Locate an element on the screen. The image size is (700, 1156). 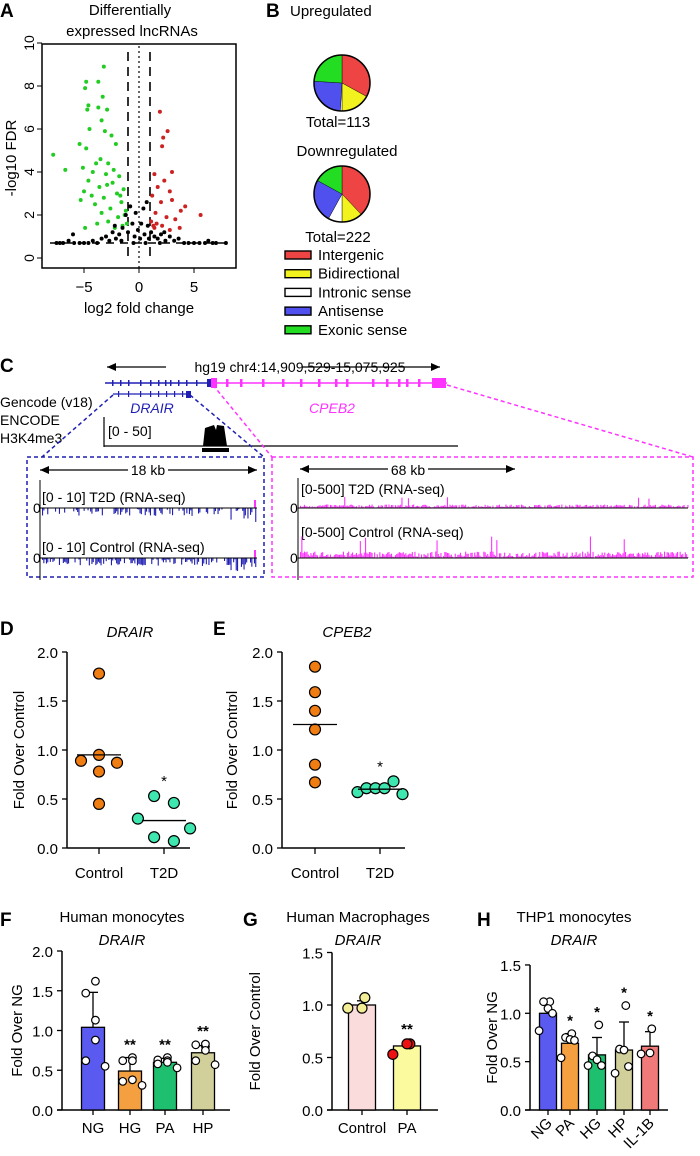
span-bg is located at coordinates (148, 469).